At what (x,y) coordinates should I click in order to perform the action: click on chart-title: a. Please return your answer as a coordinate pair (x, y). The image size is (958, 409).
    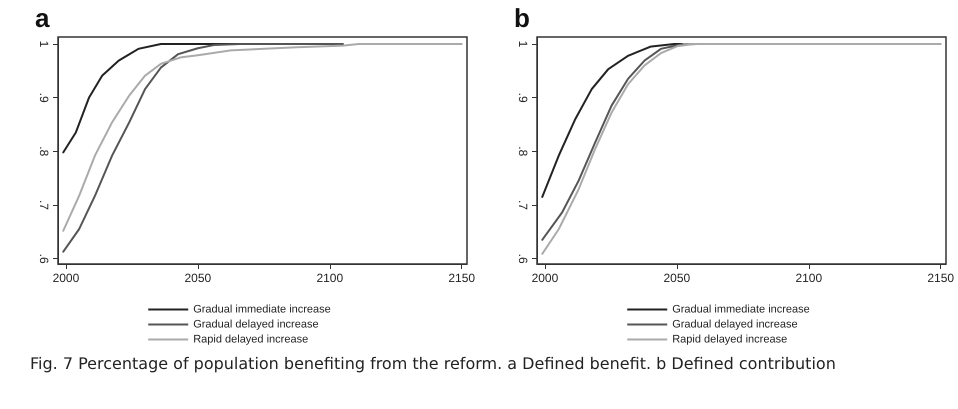
    Looking at the image, I should click on (42, 18).